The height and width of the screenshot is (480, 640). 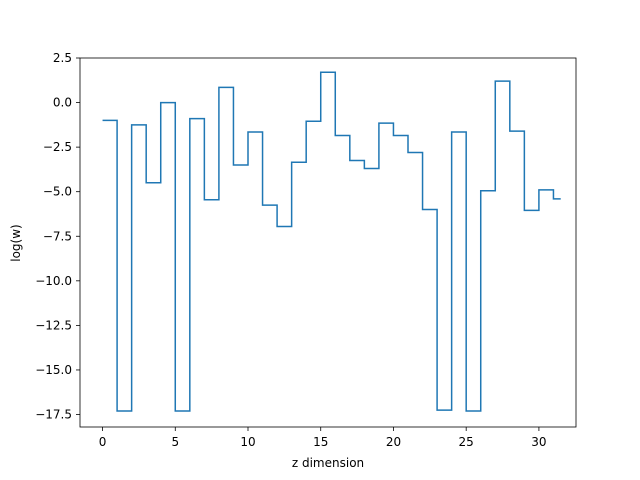 What do you see at coordinates (247, 442) in the screenshot?
I see `x-tick-label: 10` at bounding box center [247, 442].